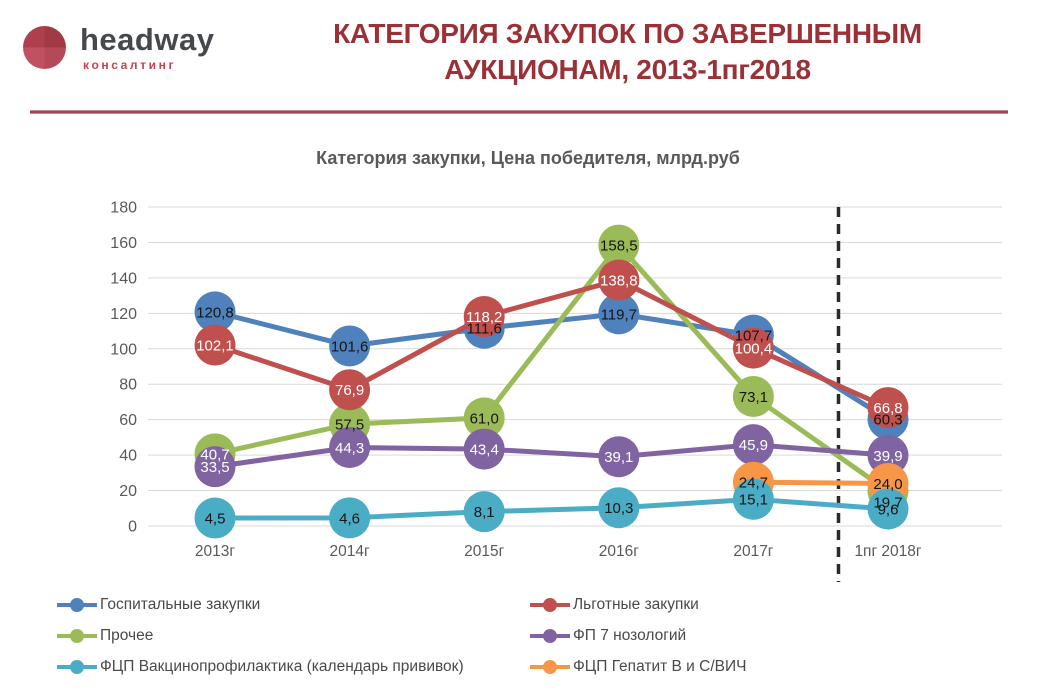 Image resolution: width=1037 pixels, height=697 pixels. What do you see at coordinates (127, 635) in the screenshot?
I see `legend-label: Прочее` at bounding box center [127, 635].